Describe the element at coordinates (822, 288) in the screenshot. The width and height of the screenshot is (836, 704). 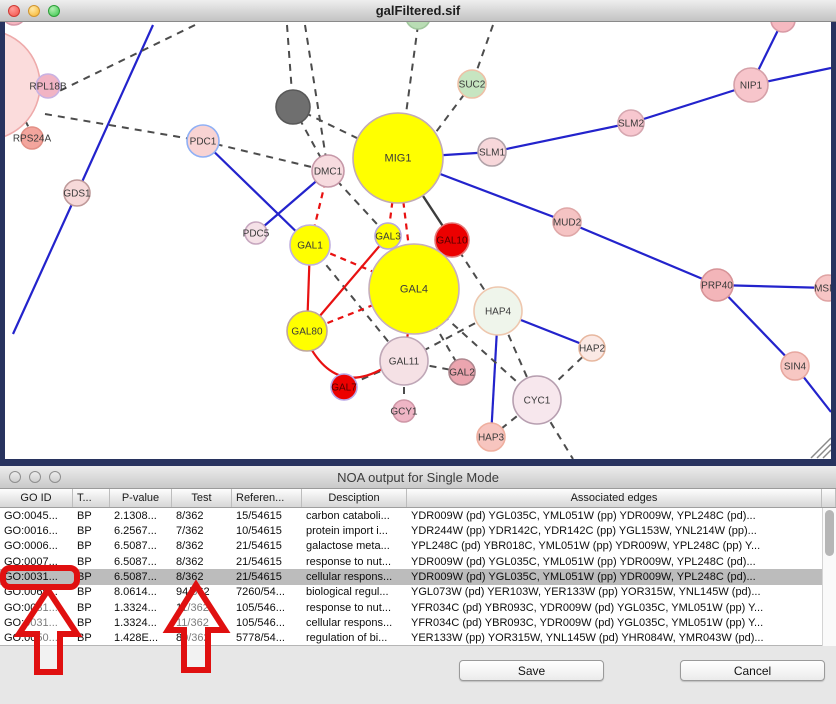
I see `node-msn5: MSN5` at that location.